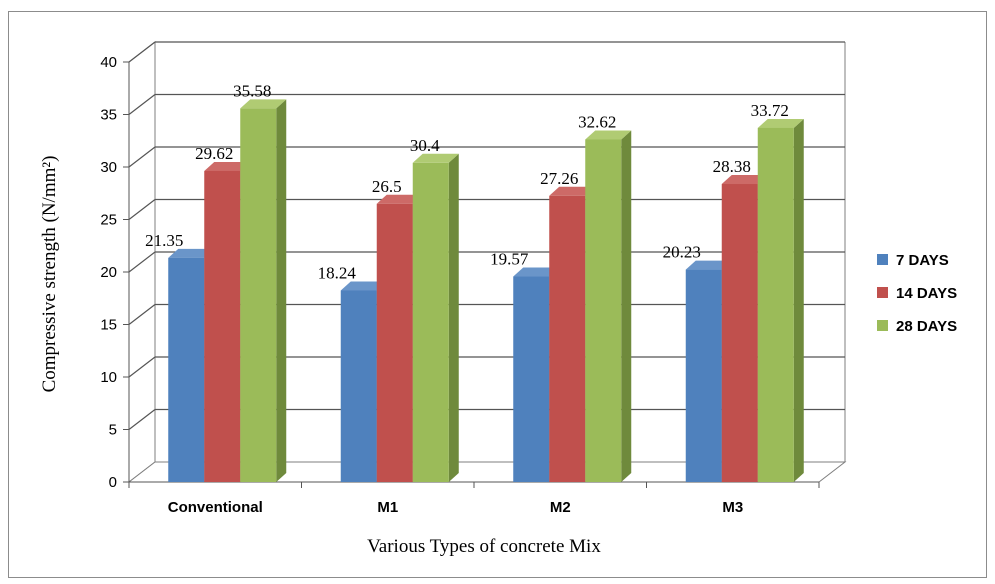  I want to click on y-tick-label: 20, so click(108, 272).